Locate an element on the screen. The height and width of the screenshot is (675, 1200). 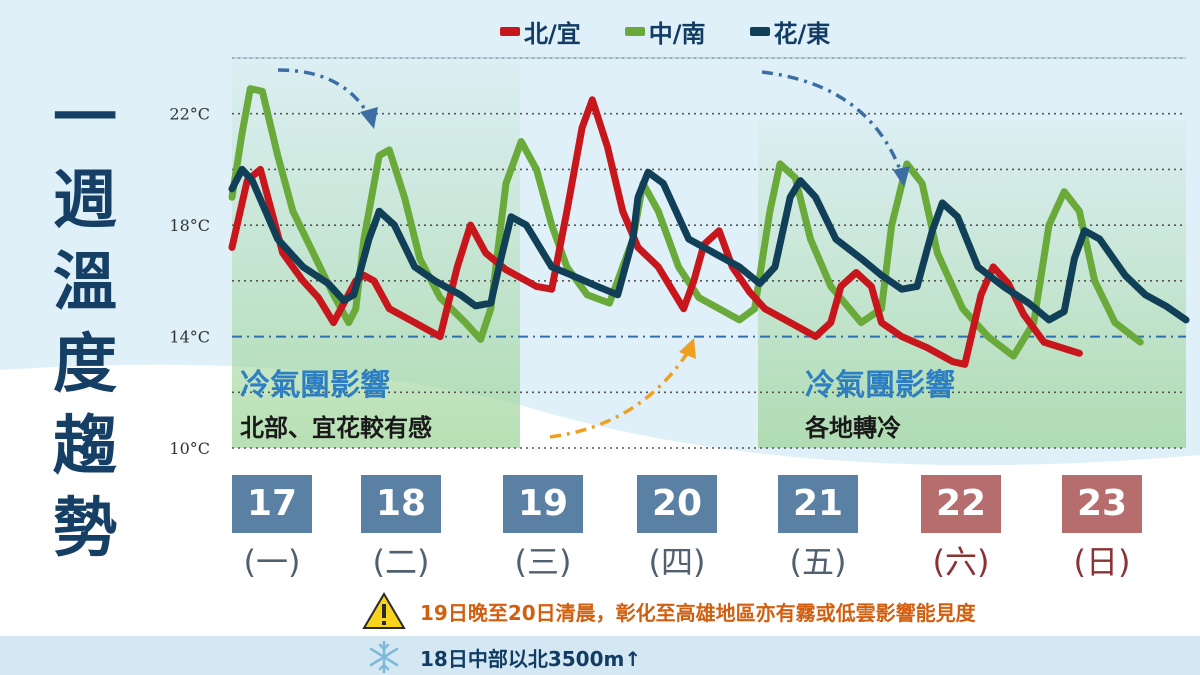
legend-item: 北/宜 is located at coordinates (540, 31).